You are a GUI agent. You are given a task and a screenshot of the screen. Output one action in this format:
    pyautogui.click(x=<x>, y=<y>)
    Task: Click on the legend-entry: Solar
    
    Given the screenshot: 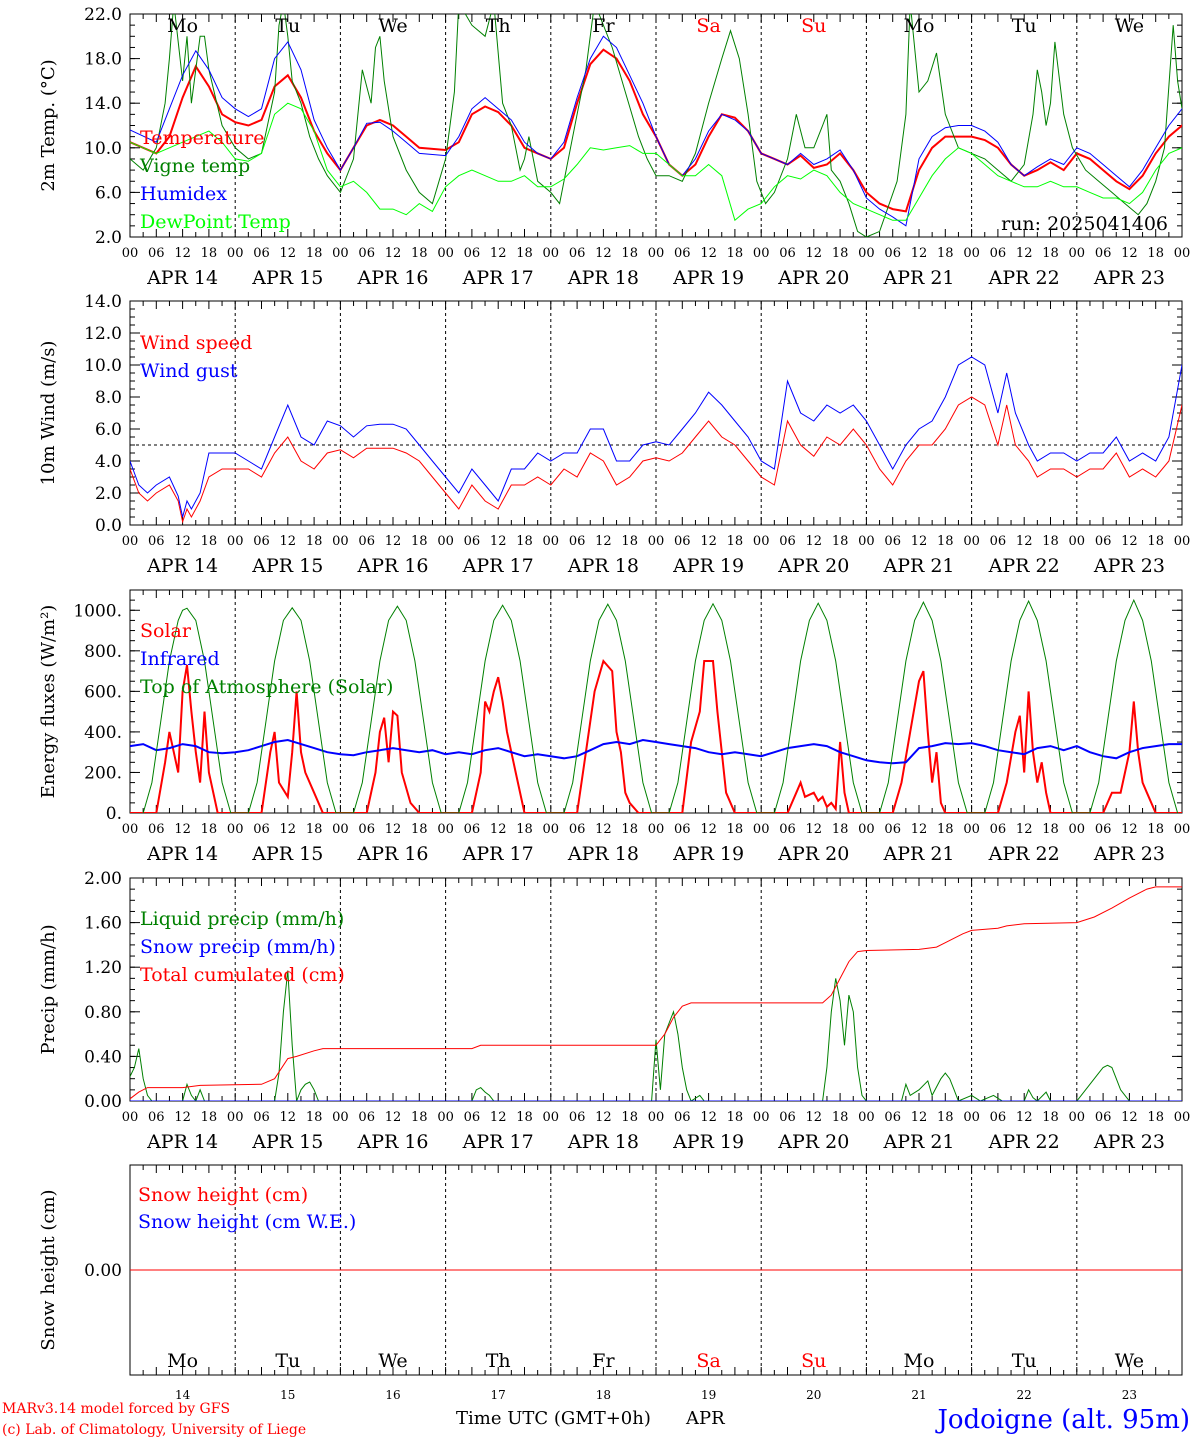 What is the action you would take?
    pyautogui.click(x=166, y=631)
    